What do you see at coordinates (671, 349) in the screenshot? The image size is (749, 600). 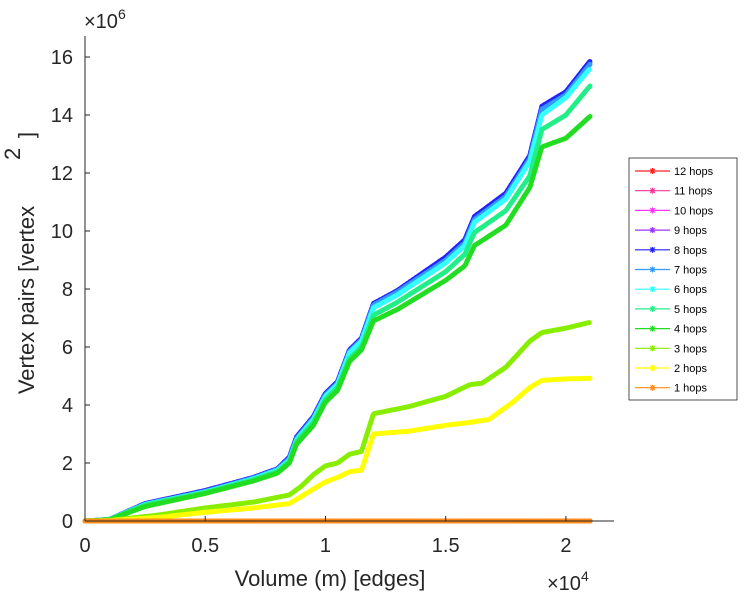 I see `legend-item: 3 hops` at bounding box center [671, 349].